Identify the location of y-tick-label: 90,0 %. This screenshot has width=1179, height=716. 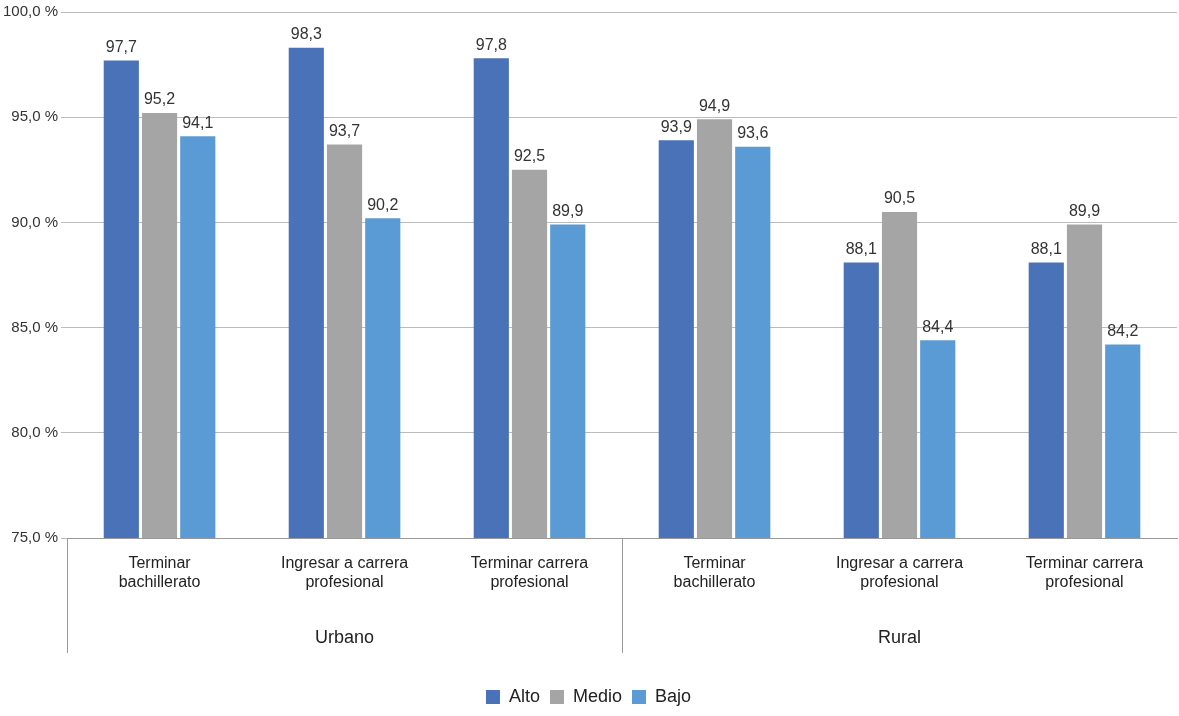
(35, 221).